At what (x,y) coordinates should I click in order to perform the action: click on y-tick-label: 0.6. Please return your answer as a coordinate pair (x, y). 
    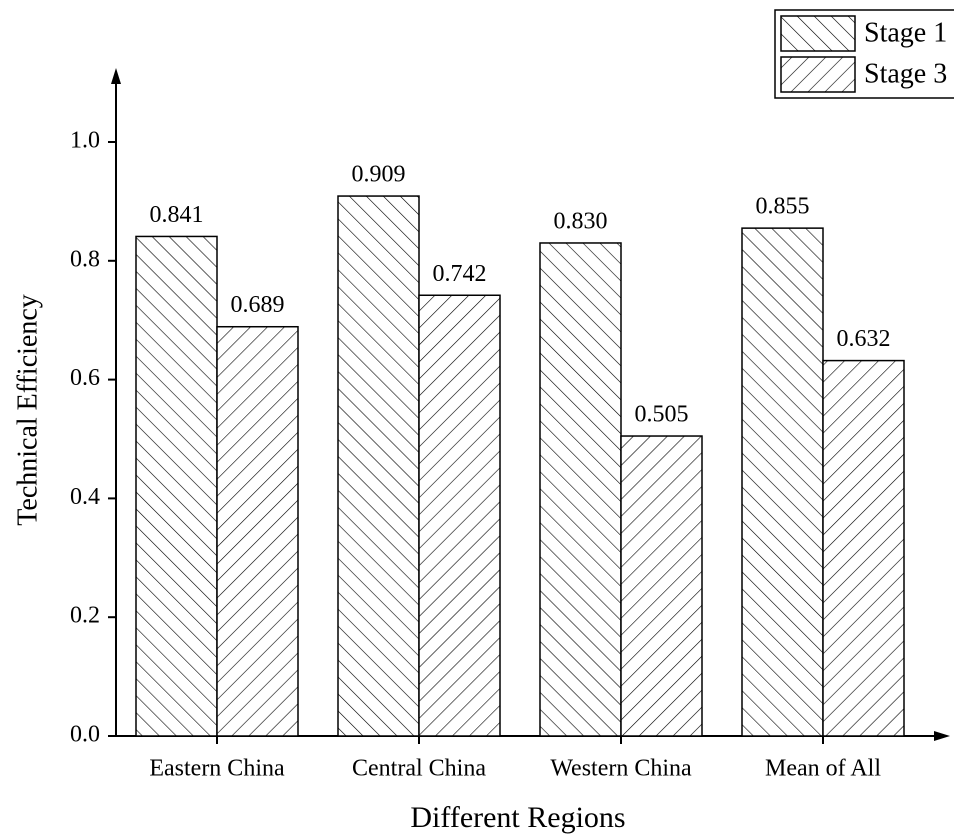
    Looking at the image, I should click on (85, 378).